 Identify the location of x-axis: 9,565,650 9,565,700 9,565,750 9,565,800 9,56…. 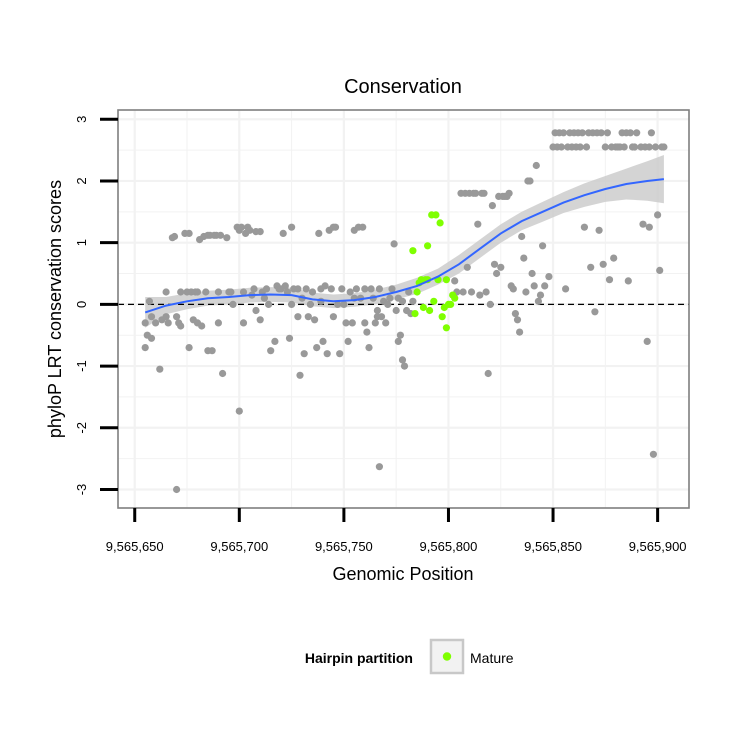
(396, 531).